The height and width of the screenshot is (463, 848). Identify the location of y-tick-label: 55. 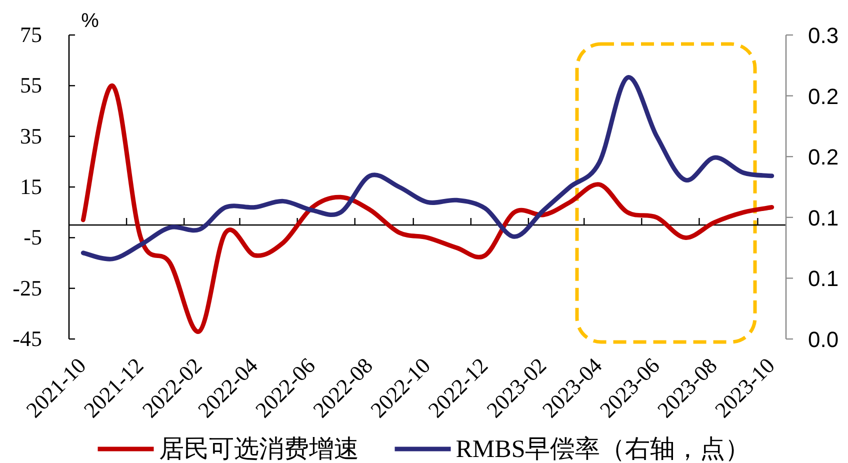
(31, 85).